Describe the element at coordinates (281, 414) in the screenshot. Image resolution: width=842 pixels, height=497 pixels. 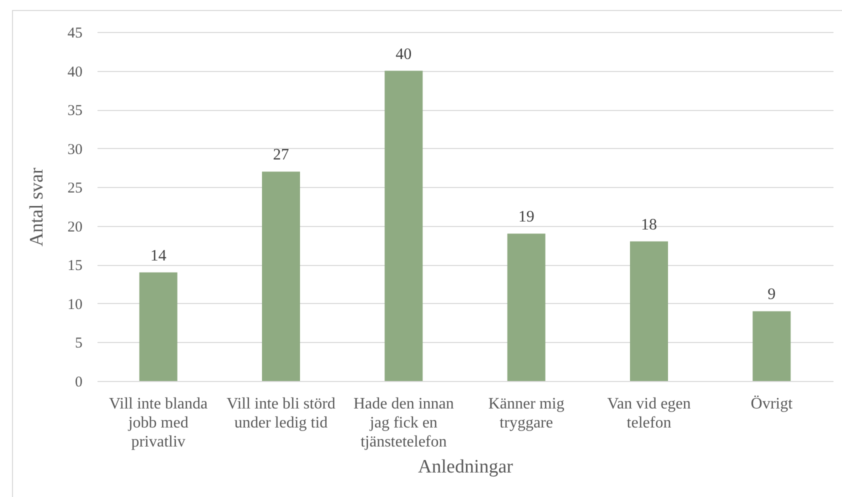
I see `x-tick-label: Vill inte bli störd under ledig tid` at that location.